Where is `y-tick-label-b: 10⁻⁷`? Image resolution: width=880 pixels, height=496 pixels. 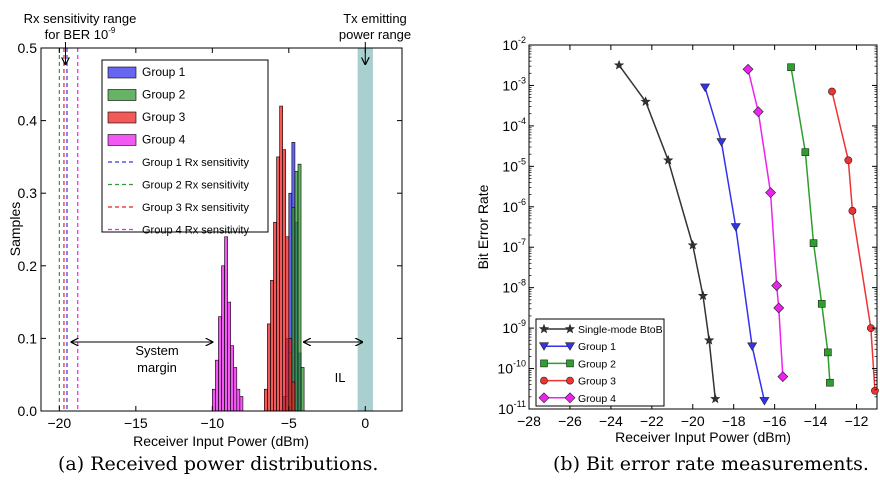
y-tick-label-b: 10⁻⁷ is located at coordinates (514, 246).